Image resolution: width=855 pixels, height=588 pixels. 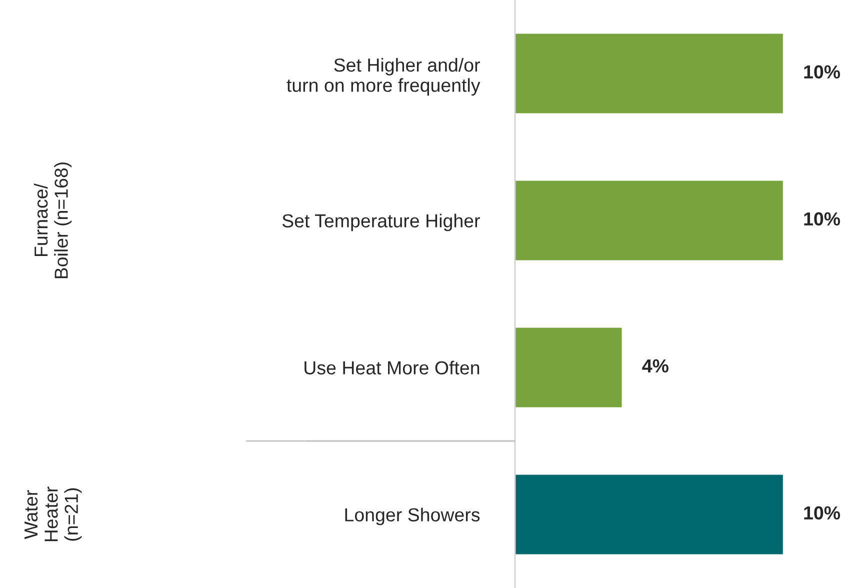 I want to click on data-label: 4%, so click(x=655, y=365).